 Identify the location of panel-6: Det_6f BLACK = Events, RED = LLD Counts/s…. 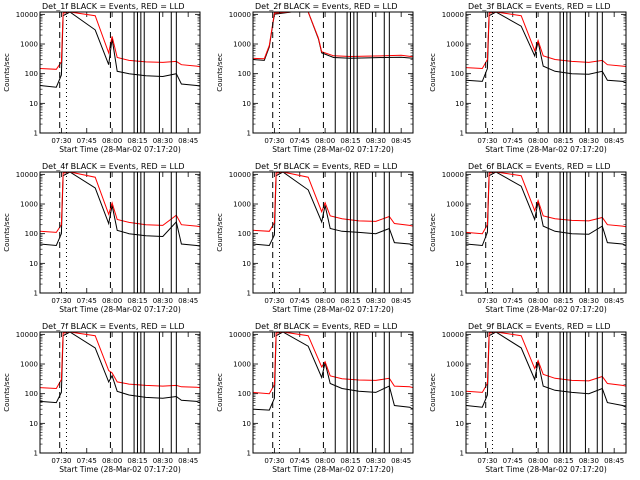
(528, 238).